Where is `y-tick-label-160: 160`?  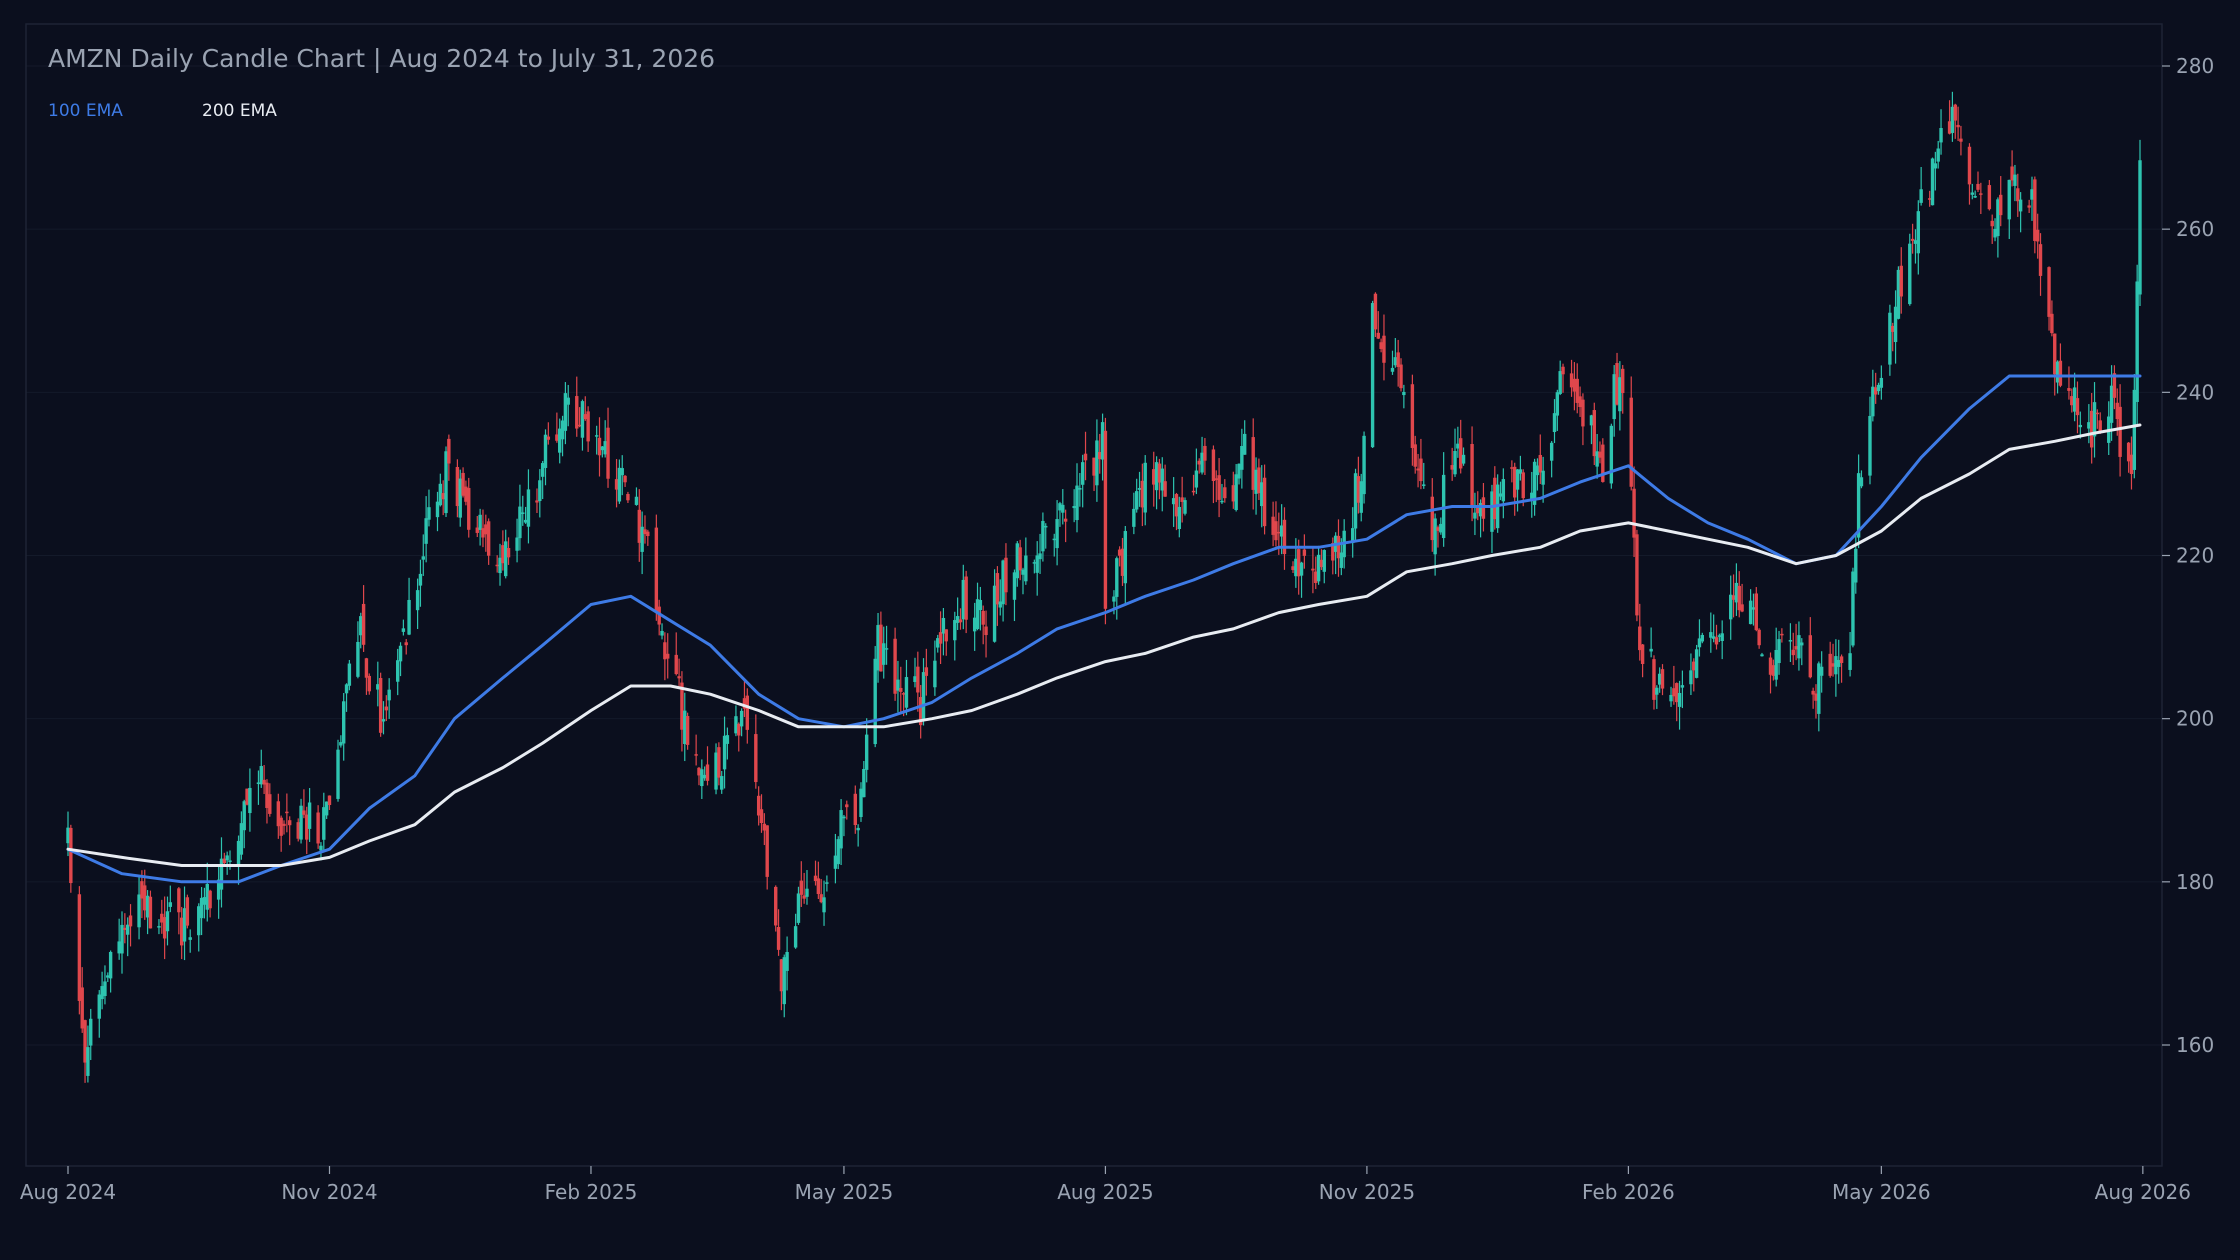 y-tick-label-160: 160 is located at coordinates (2195, 1045).